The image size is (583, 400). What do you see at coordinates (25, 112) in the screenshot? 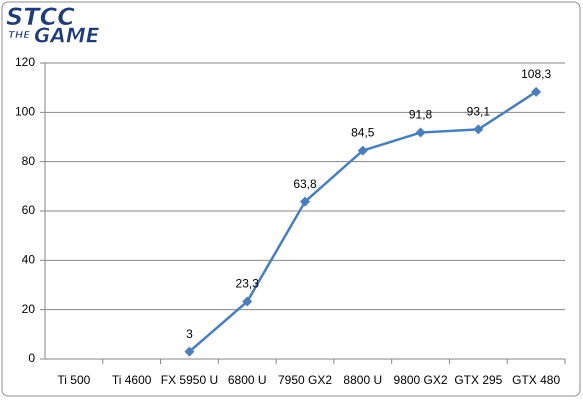
I see `y-tick-label: 100` at bounding box center [25, 112].